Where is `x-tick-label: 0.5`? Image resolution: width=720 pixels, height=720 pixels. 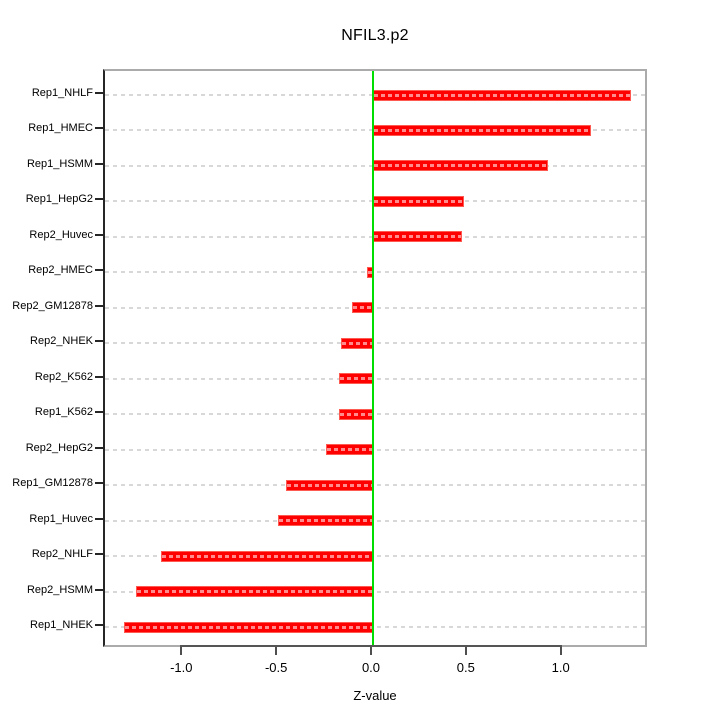 x-tick-label: 0.5 is located at coordinates (465, 667).